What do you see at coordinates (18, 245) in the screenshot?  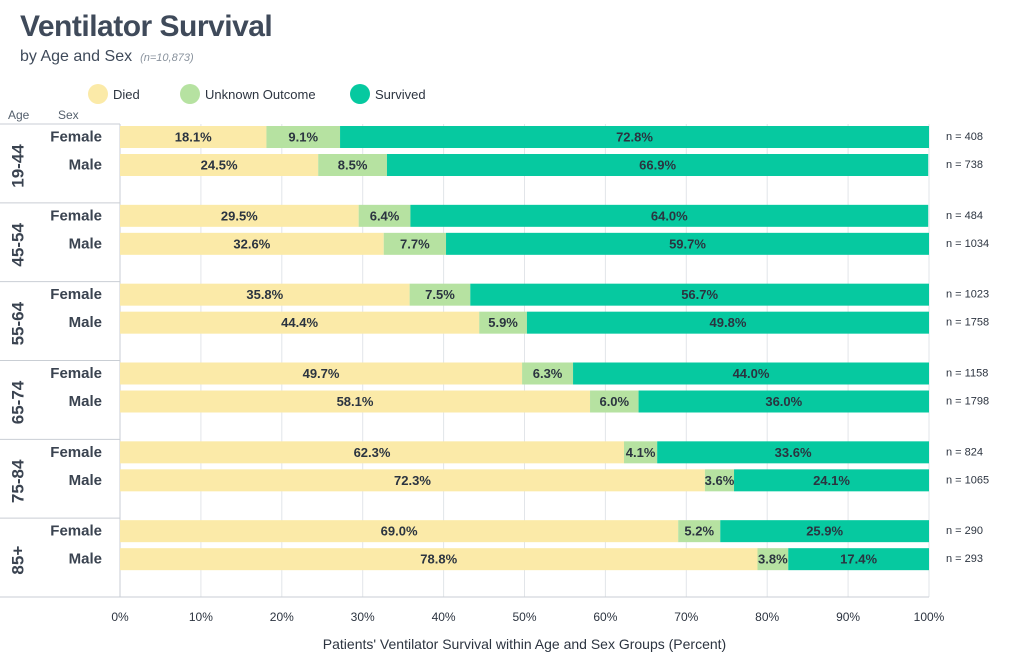 I see `age-group-label: 45-54` at bounding box center [18, 245].